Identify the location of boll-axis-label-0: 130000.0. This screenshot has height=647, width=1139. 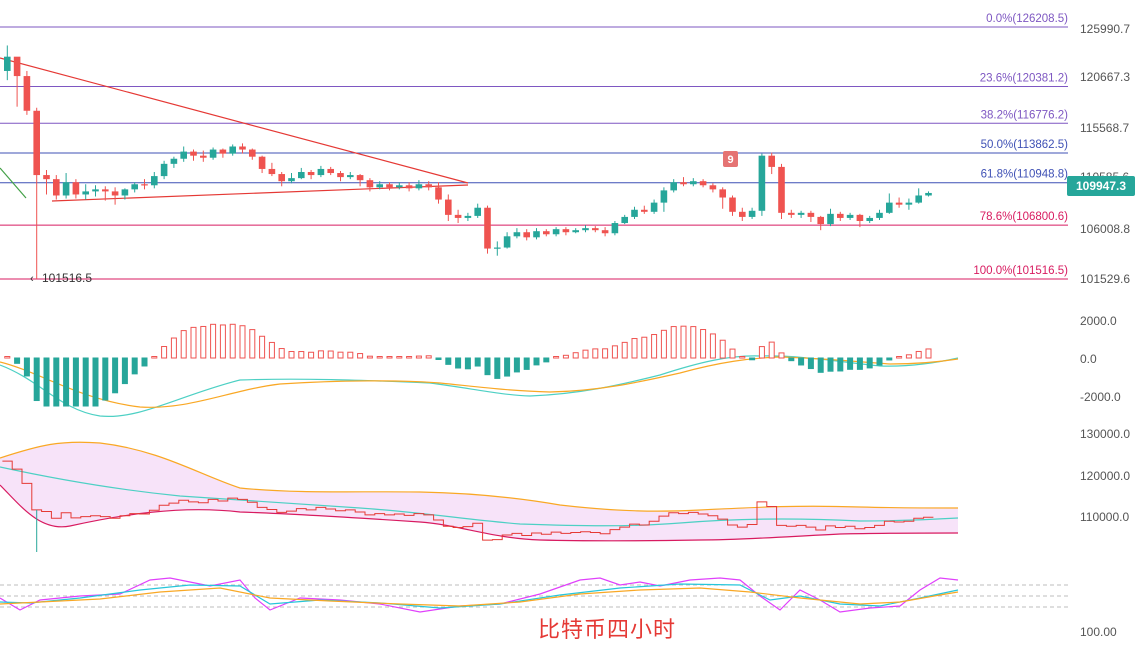
(1105, 434).